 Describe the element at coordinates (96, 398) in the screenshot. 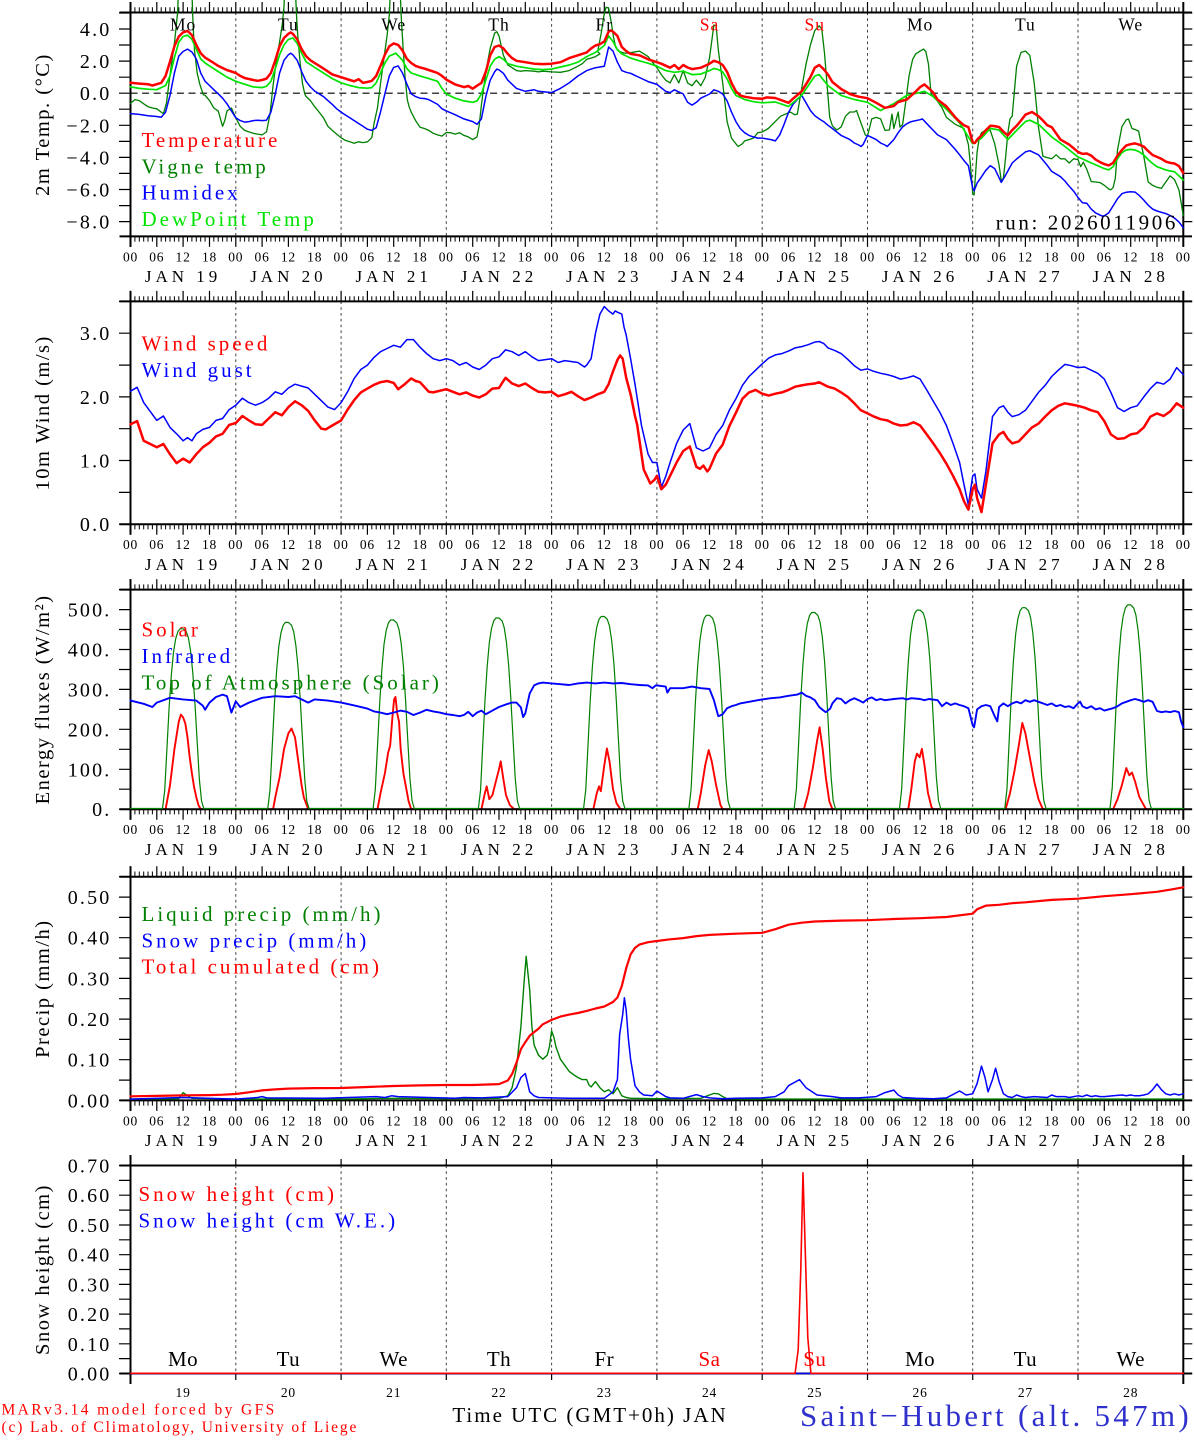

I see `svg-text: 2.0` at that location.